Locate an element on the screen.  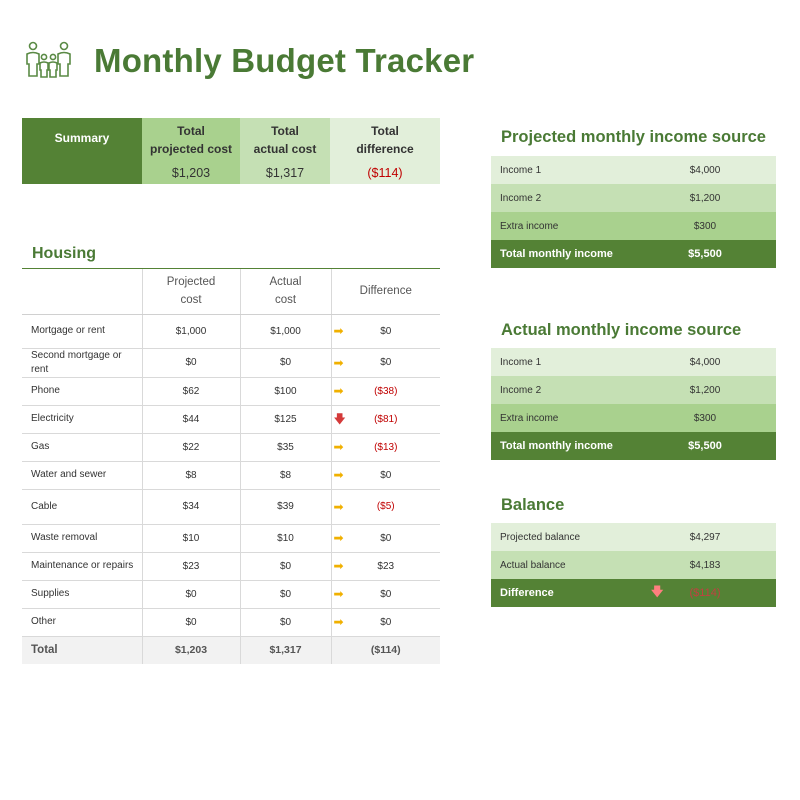
housing-actual: $0 is located at coordinates (285, 622).